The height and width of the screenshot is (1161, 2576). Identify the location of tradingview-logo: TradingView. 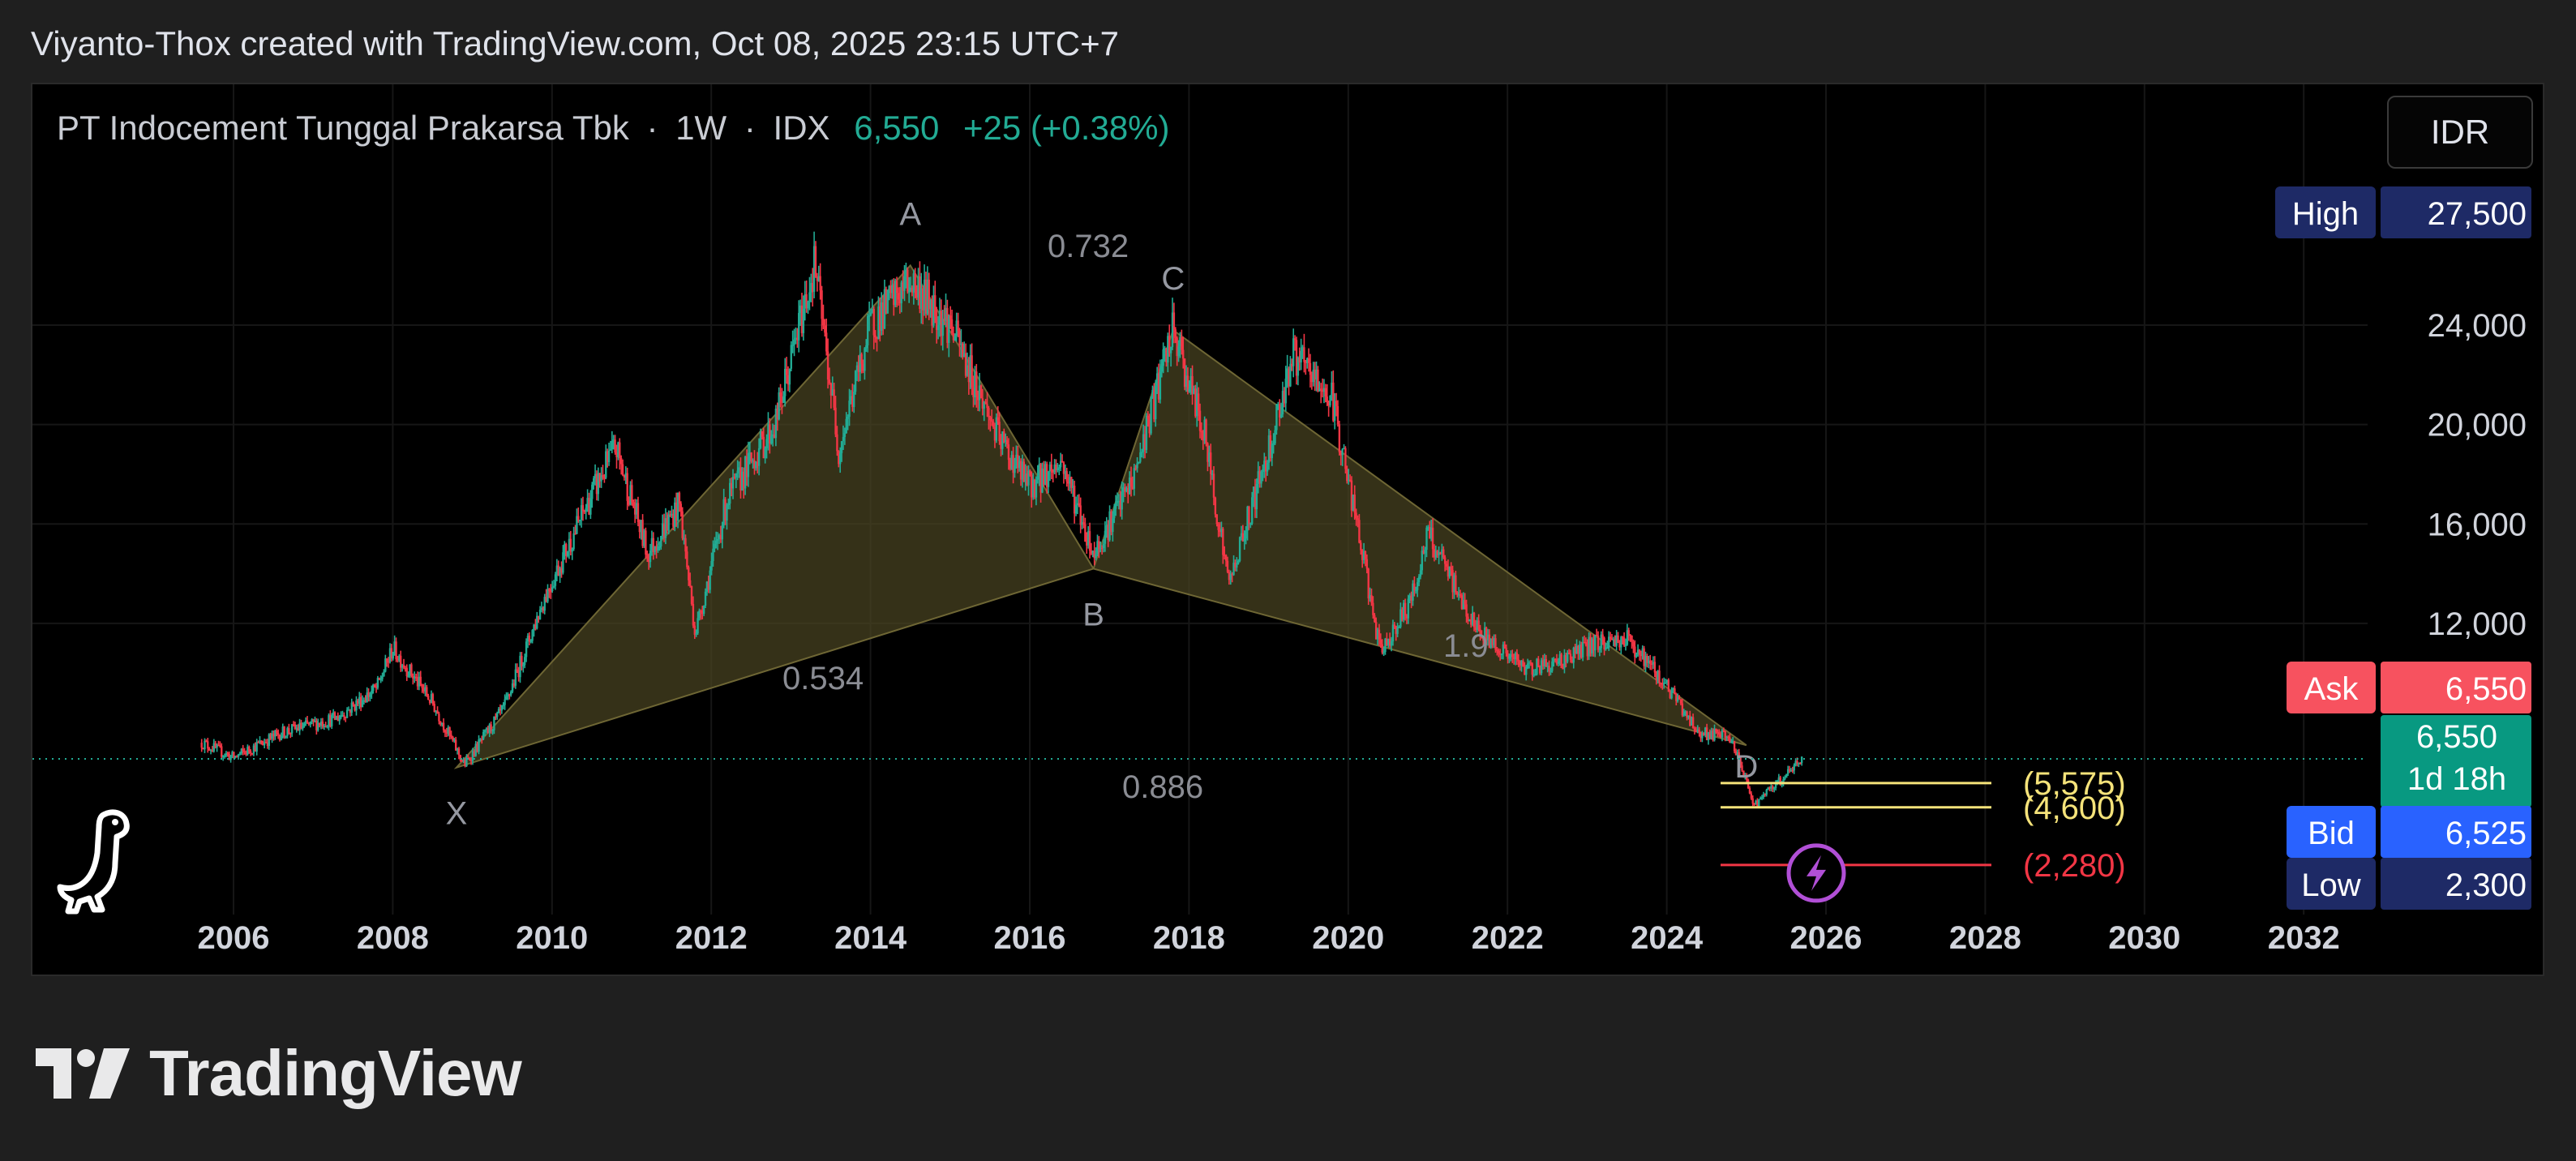
(279, 1073).